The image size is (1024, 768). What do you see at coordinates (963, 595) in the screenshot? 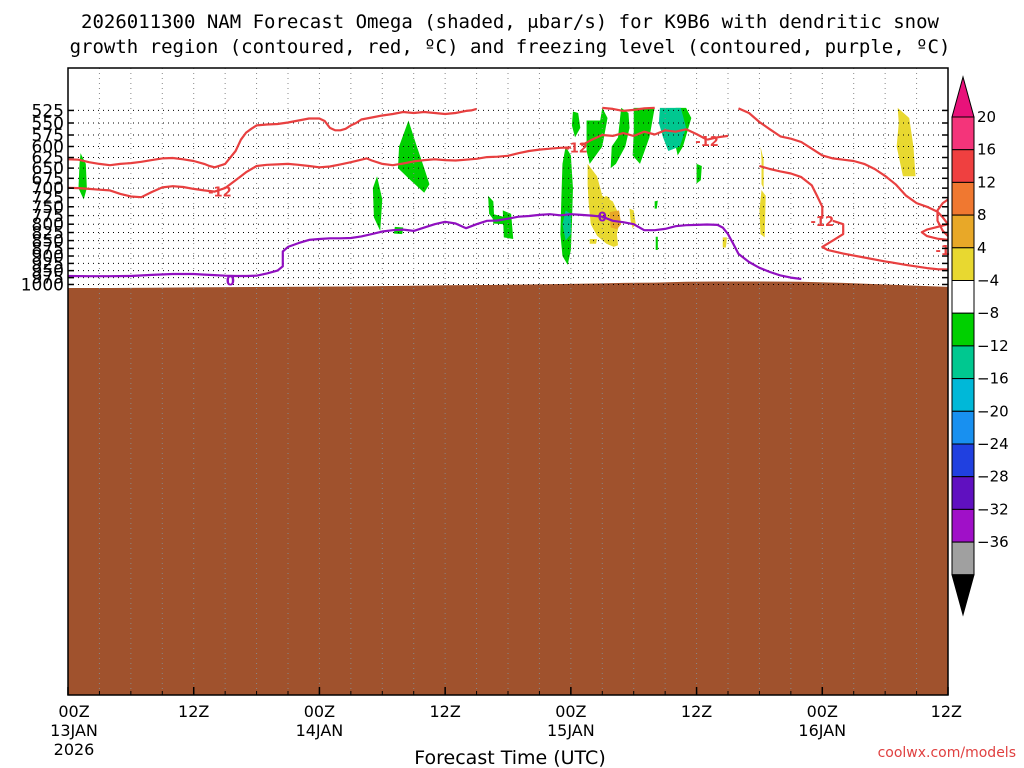
I see `colorbar-bottom-arrow` at bounding box center [963, 595].